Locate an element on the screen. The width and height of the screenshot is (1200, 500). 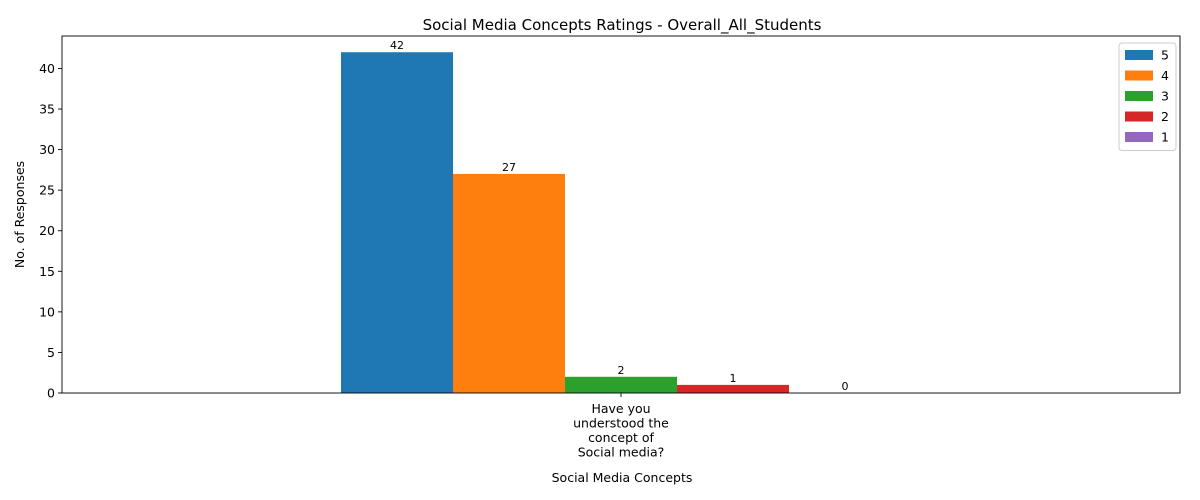
legend-label-4: 4 is located at coordinates (1165, 75).